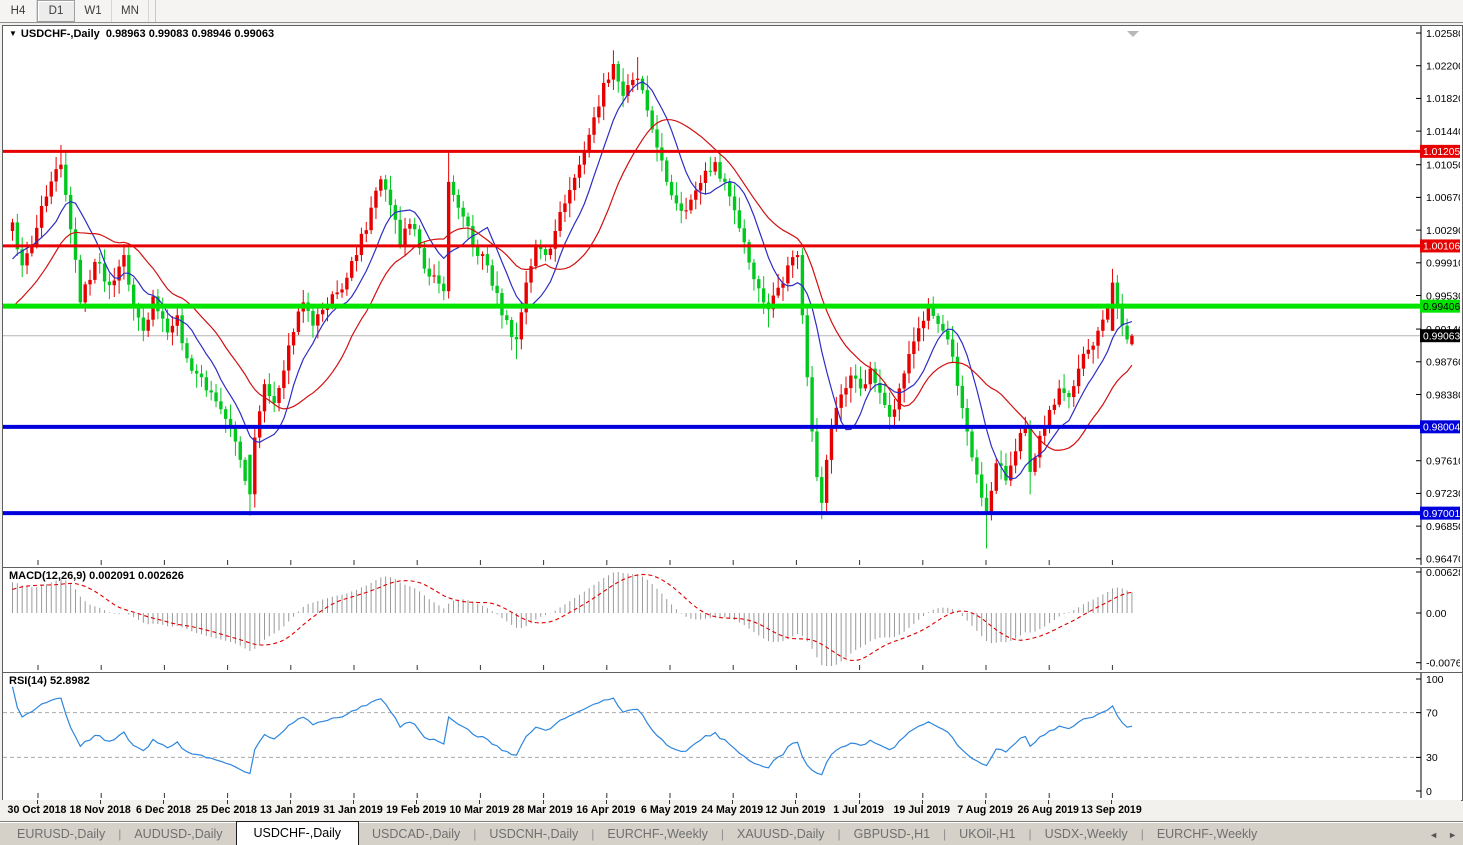 The height and width of the screenshot is (845, 1463). Describe the element at coordinates (1048, 810) in the screenshot. I see `date-label: 26 Aug 2019` at that location.